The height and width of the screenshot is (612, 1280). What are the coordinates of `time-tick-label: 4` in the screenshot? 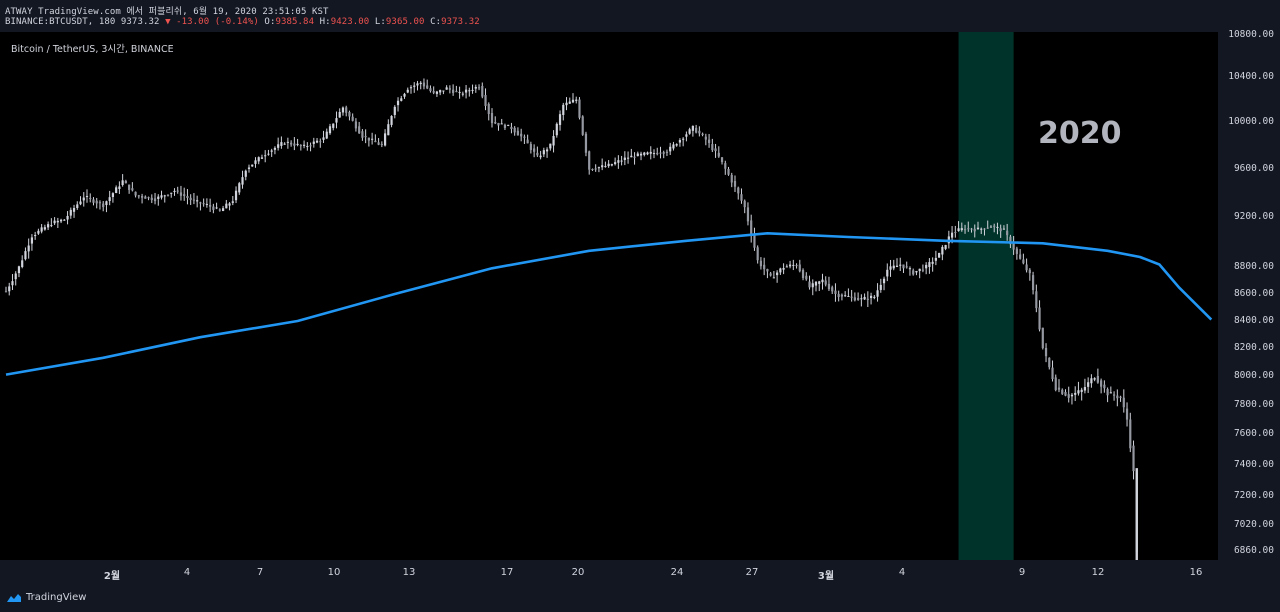 It's located at (187, 572).